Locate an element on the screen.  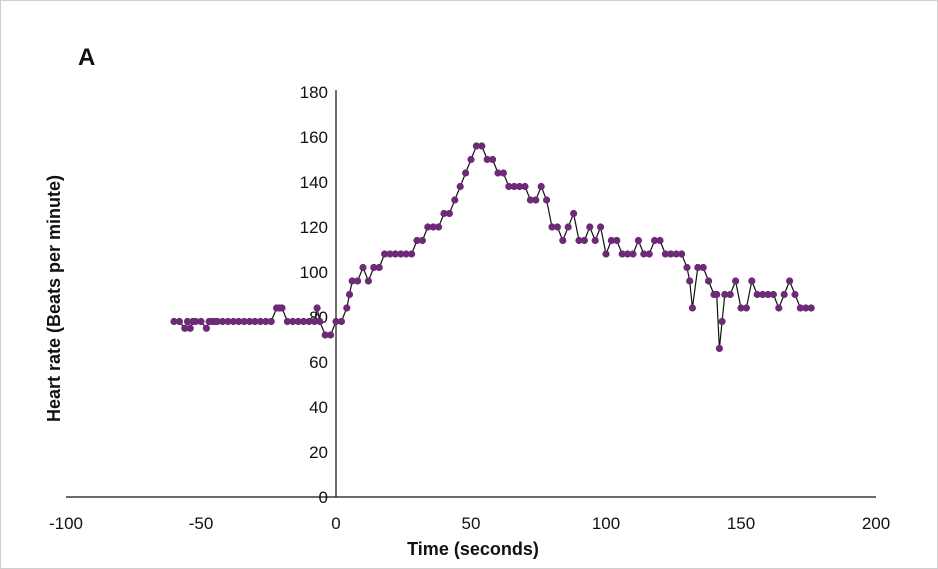
y-tick-label: 40 is located at coordinates (318, 407).